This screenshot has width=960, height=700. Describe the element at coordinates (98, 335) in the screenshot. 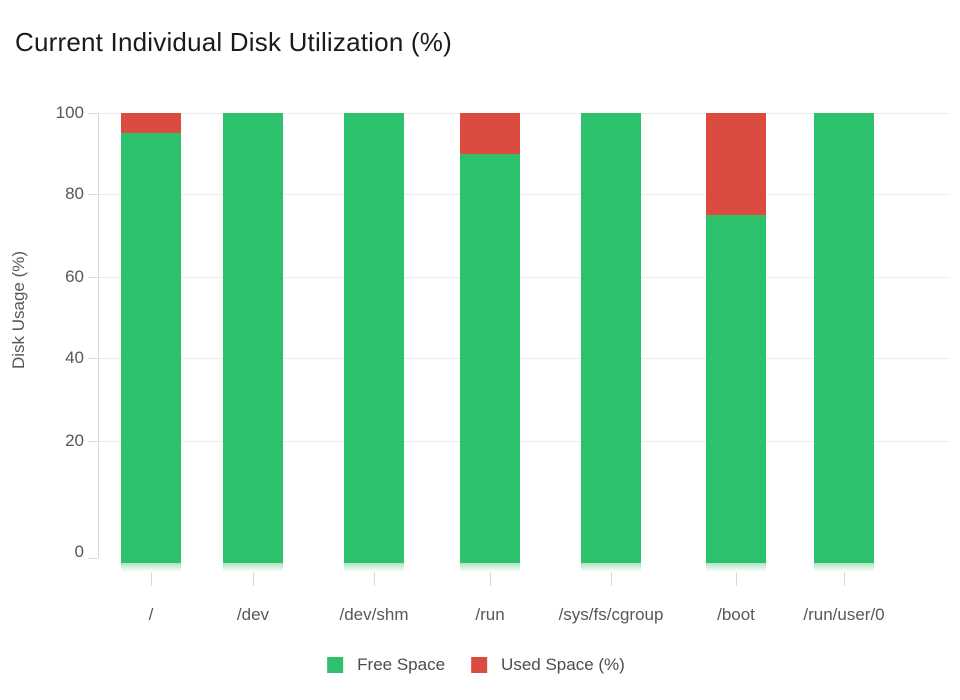

I see `y-axis-line` at that location.